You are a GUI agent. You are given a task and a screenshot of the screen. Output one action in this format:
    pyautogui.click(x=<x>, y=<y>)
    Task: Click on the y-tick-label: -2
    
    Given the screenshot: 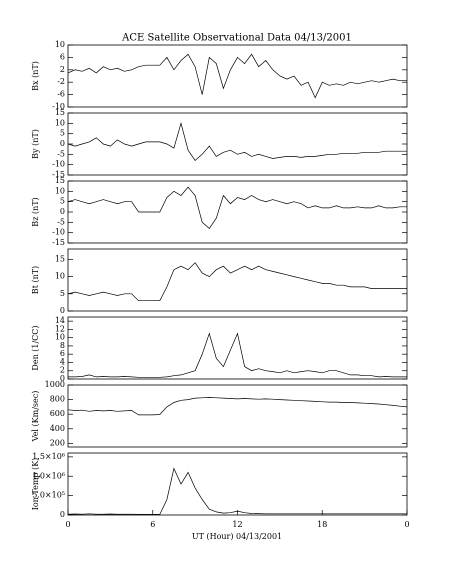 What is the action you would take?
    pyautogui.click(x=61, y=81)
    